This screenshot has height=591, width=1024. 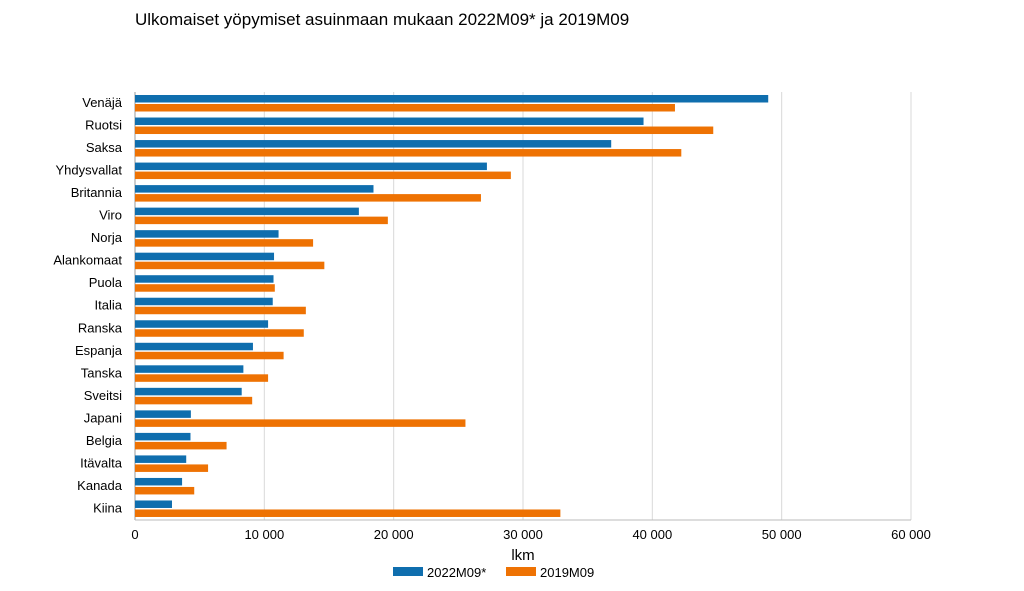 I want to click on category-label: Yhdysvallat, so click(x=89, y=170).